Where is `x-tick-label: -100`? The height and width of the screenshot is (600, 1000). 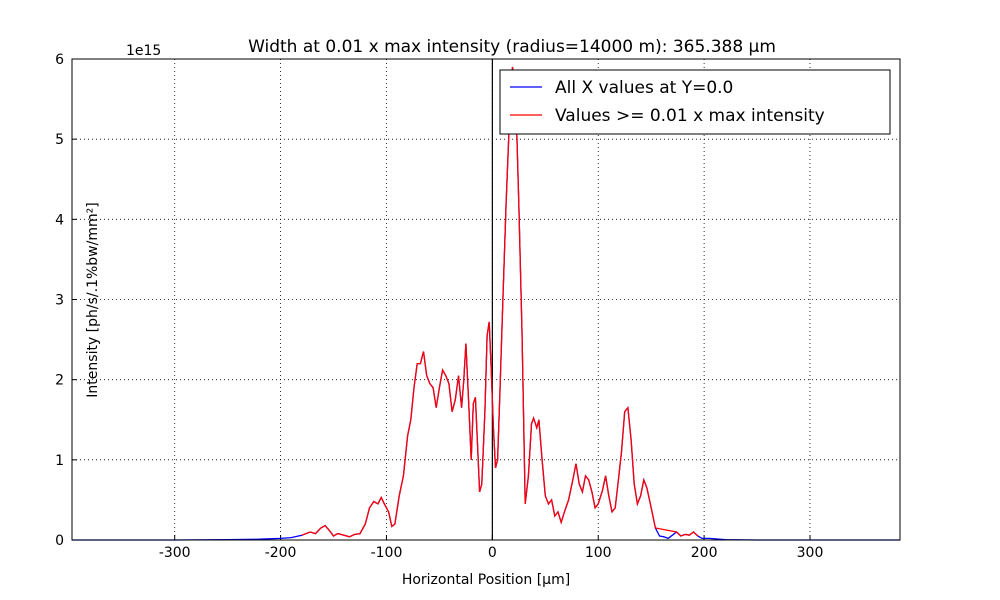
x-tick-label: -100 is located at coordinates (387, 553).